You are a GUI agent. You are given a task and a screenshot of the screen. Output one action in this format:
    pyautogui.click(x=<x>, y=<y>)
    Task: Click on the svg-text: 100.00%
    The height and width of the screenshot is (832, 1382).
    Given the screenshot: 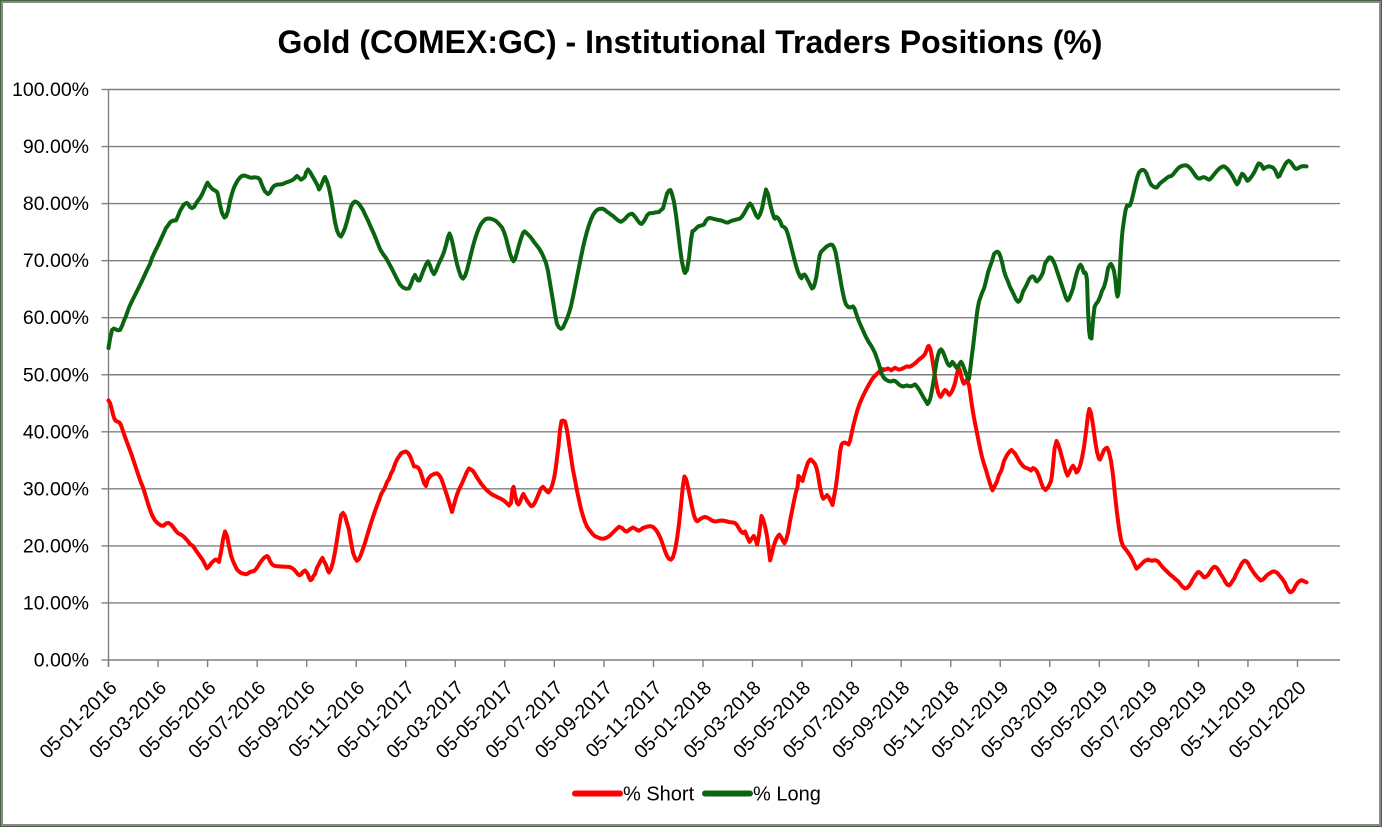 What is the action you would take?
    pyautogui.click(x=50, y=90)
    